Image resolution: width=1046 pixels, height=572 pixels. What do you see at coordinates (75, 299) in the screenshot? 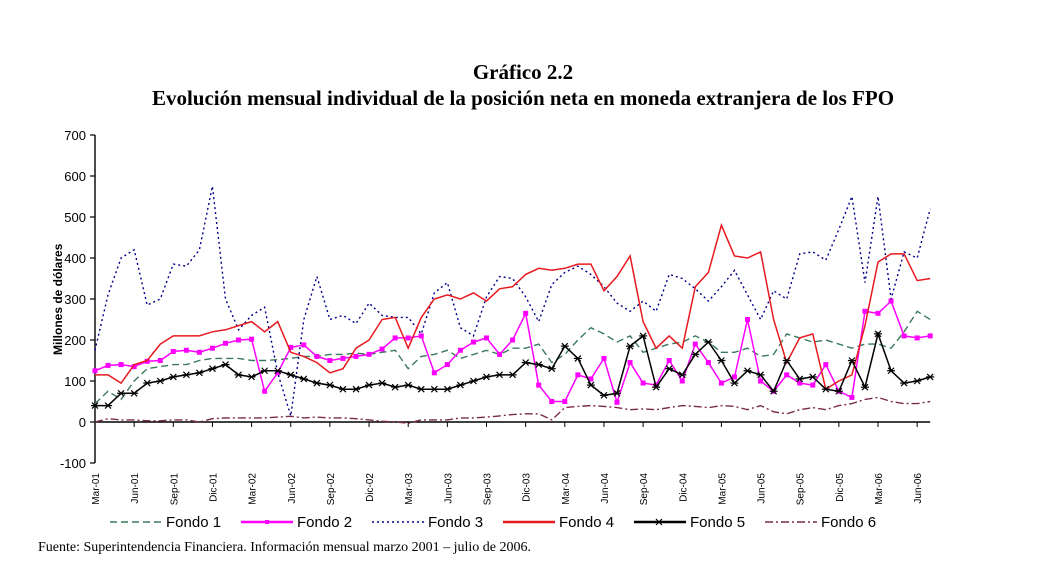
I see `y-tick-label: 300` at bounding box center [75, 299].